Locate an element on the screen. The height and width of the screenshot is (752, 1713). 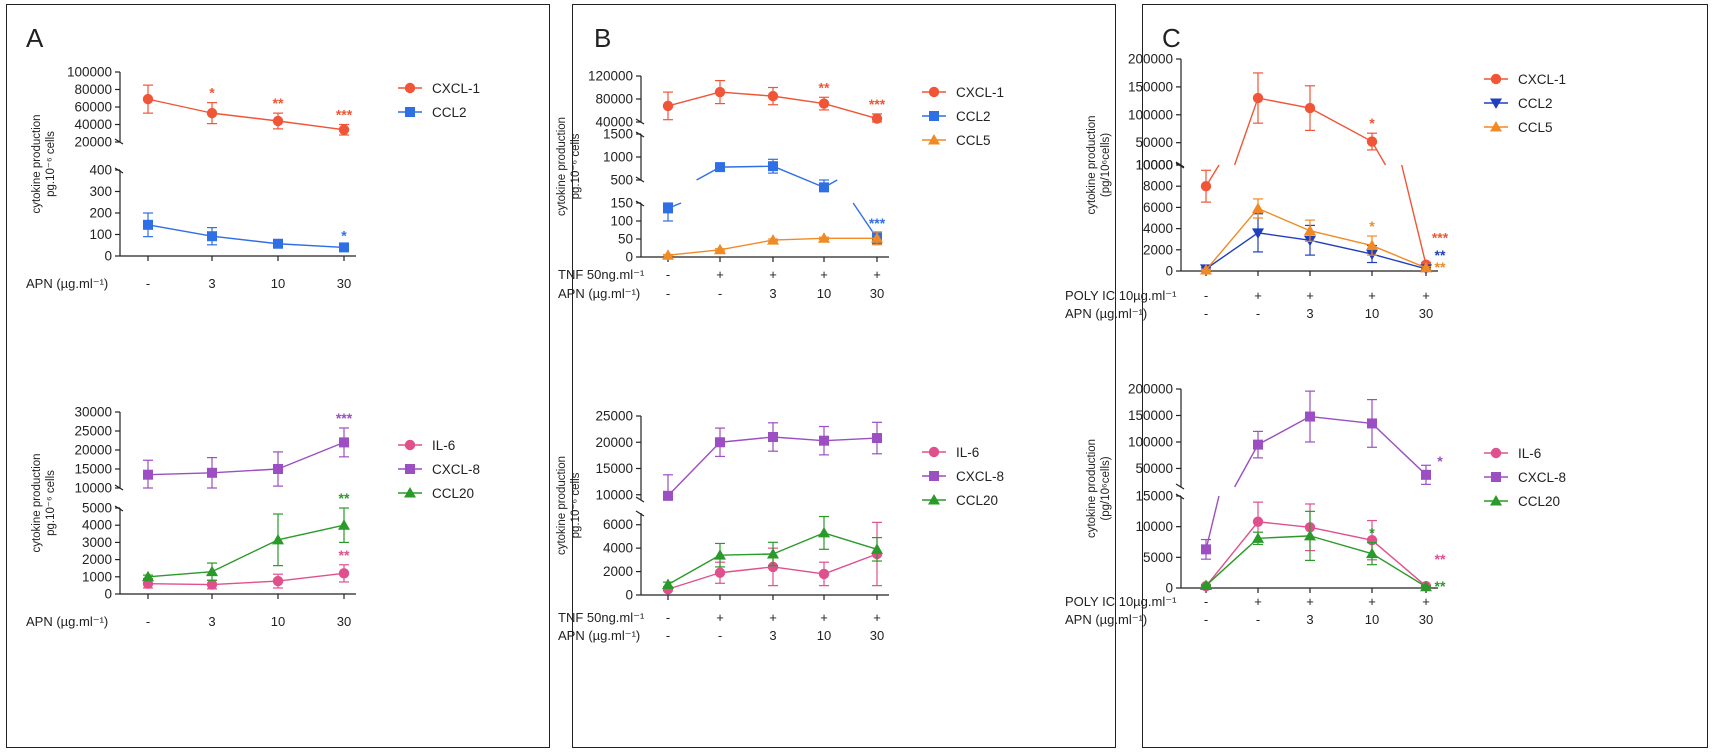
y-tick-label: 80000 is located at coordinates (614, 99).